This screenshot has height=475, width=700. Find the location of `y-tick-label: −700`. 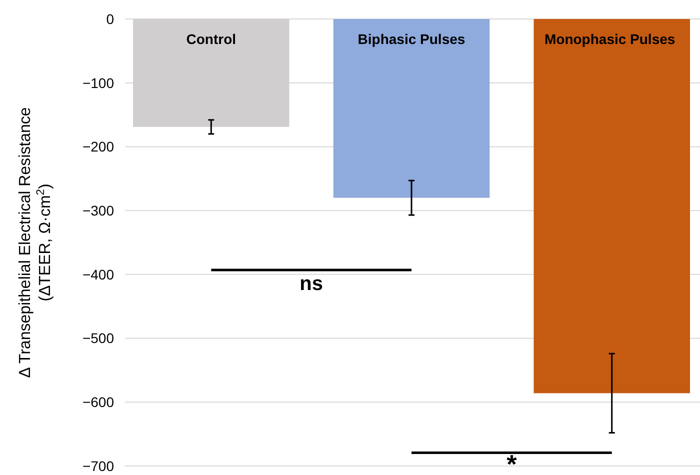

y-tick-label: −700 is located at coordinates (98, 466).